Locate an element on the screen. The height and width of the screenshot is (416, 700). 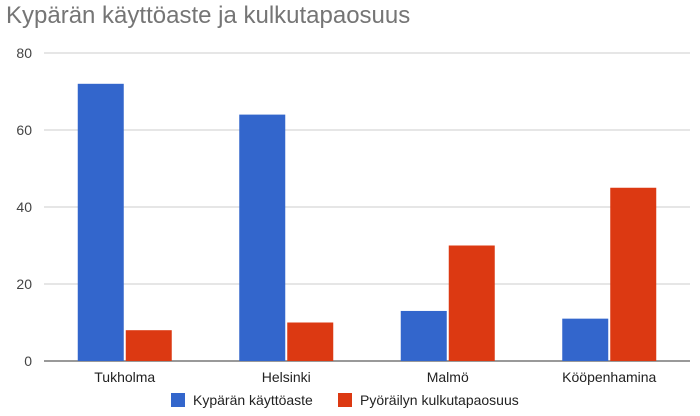
legend-label: Kypärän käyttöaste is located at coordinates (253, 400).